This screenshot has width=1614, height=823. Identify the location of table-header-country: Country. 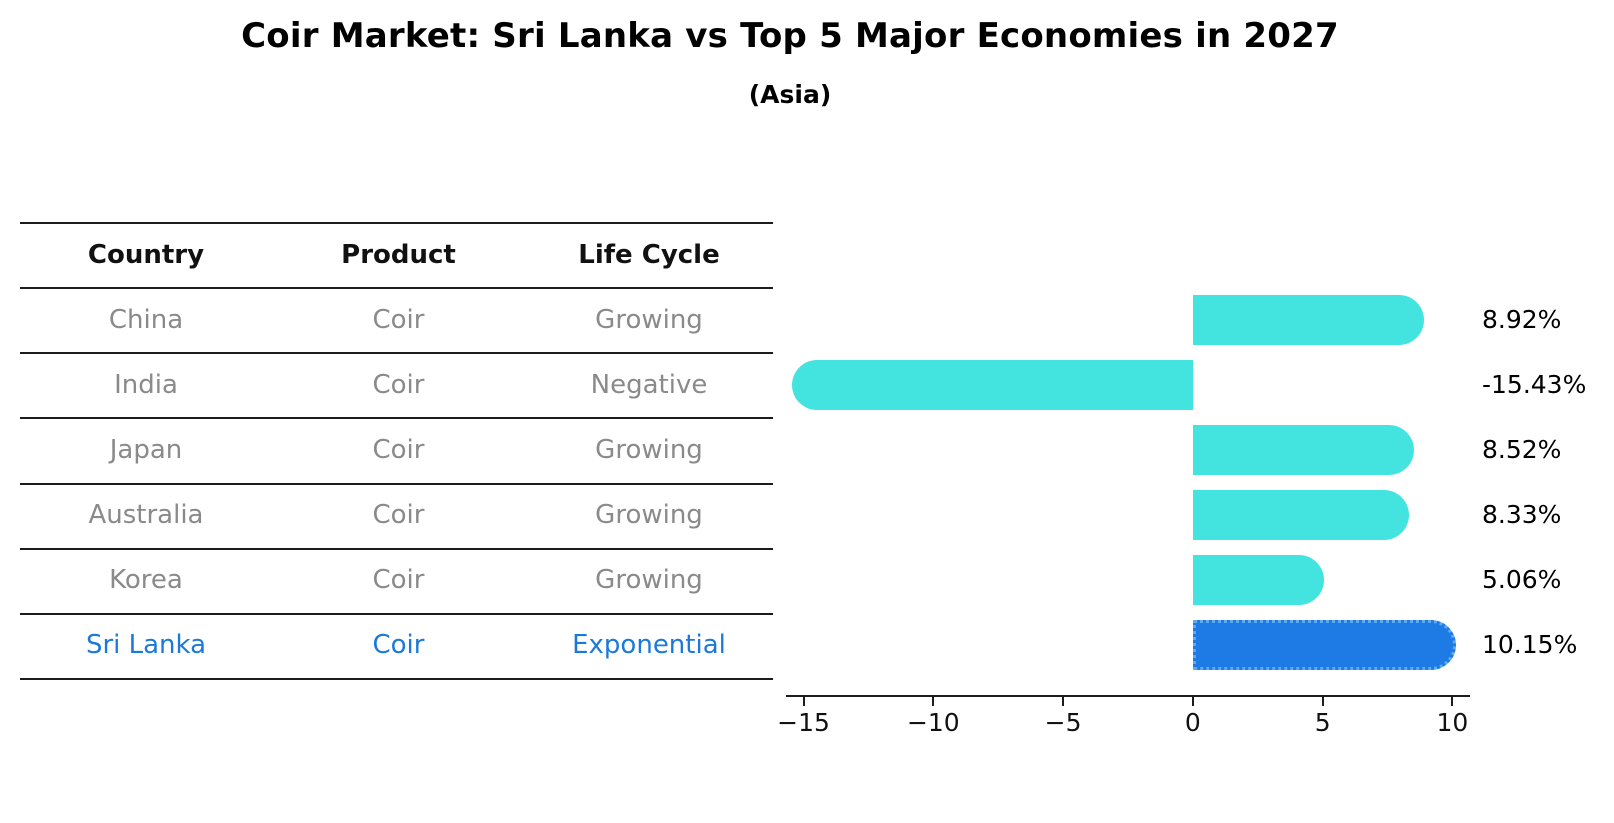
(146, 254).